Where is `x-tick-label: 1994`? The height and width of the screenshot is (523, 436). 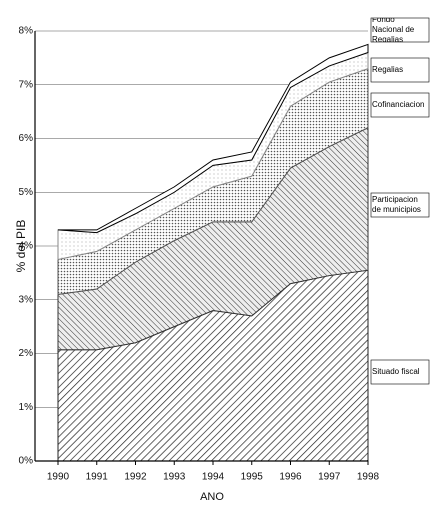
x-tick-label: 1994 is located at coordinates (213, 477).